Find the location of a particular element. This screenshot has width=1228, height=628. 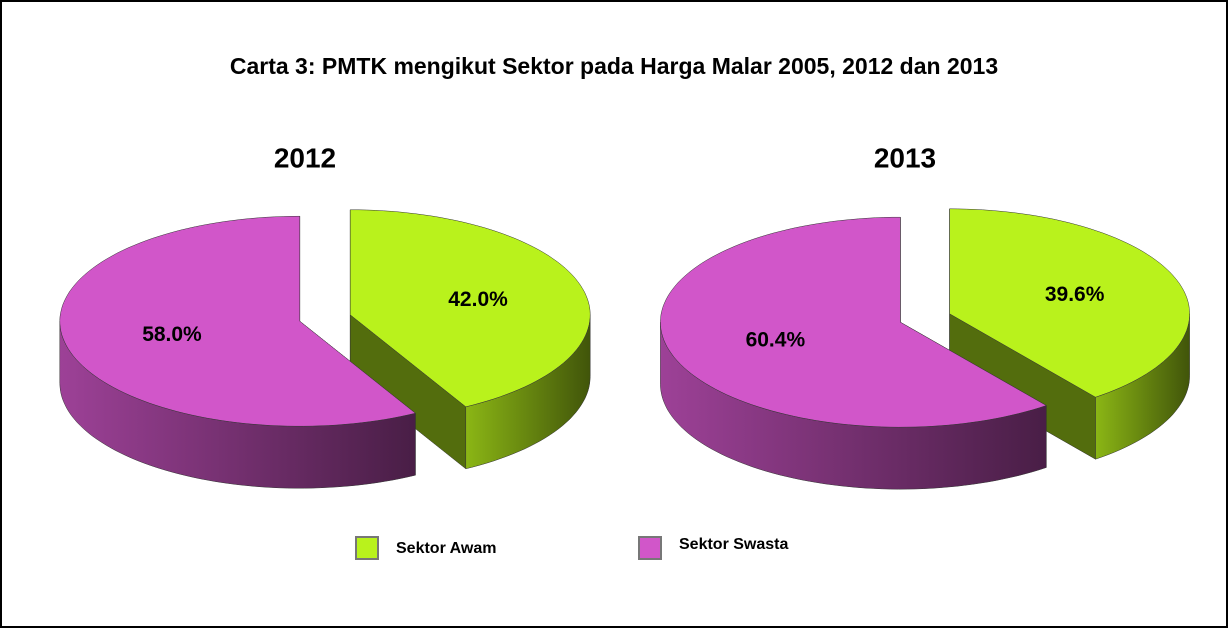

data-label: 39.6% is located at coordinates (1075, 294).